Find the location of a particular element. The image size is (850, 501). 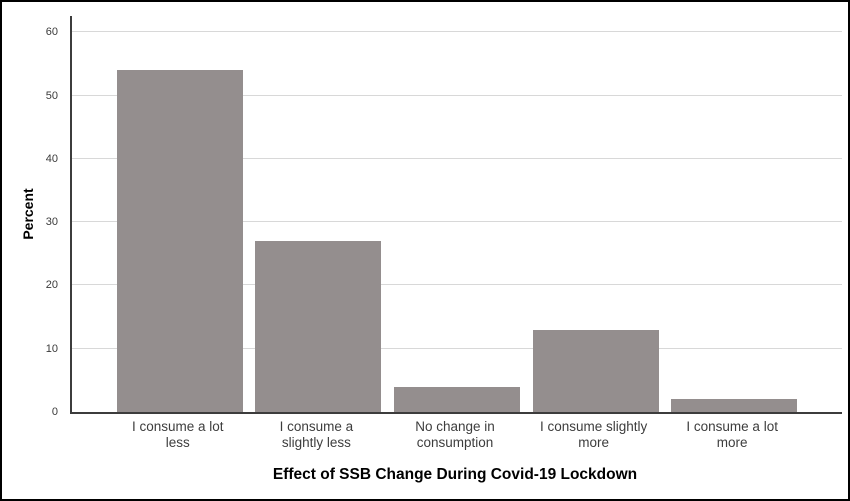

y-axis-title: Percent is located at coordinates (28, 214).